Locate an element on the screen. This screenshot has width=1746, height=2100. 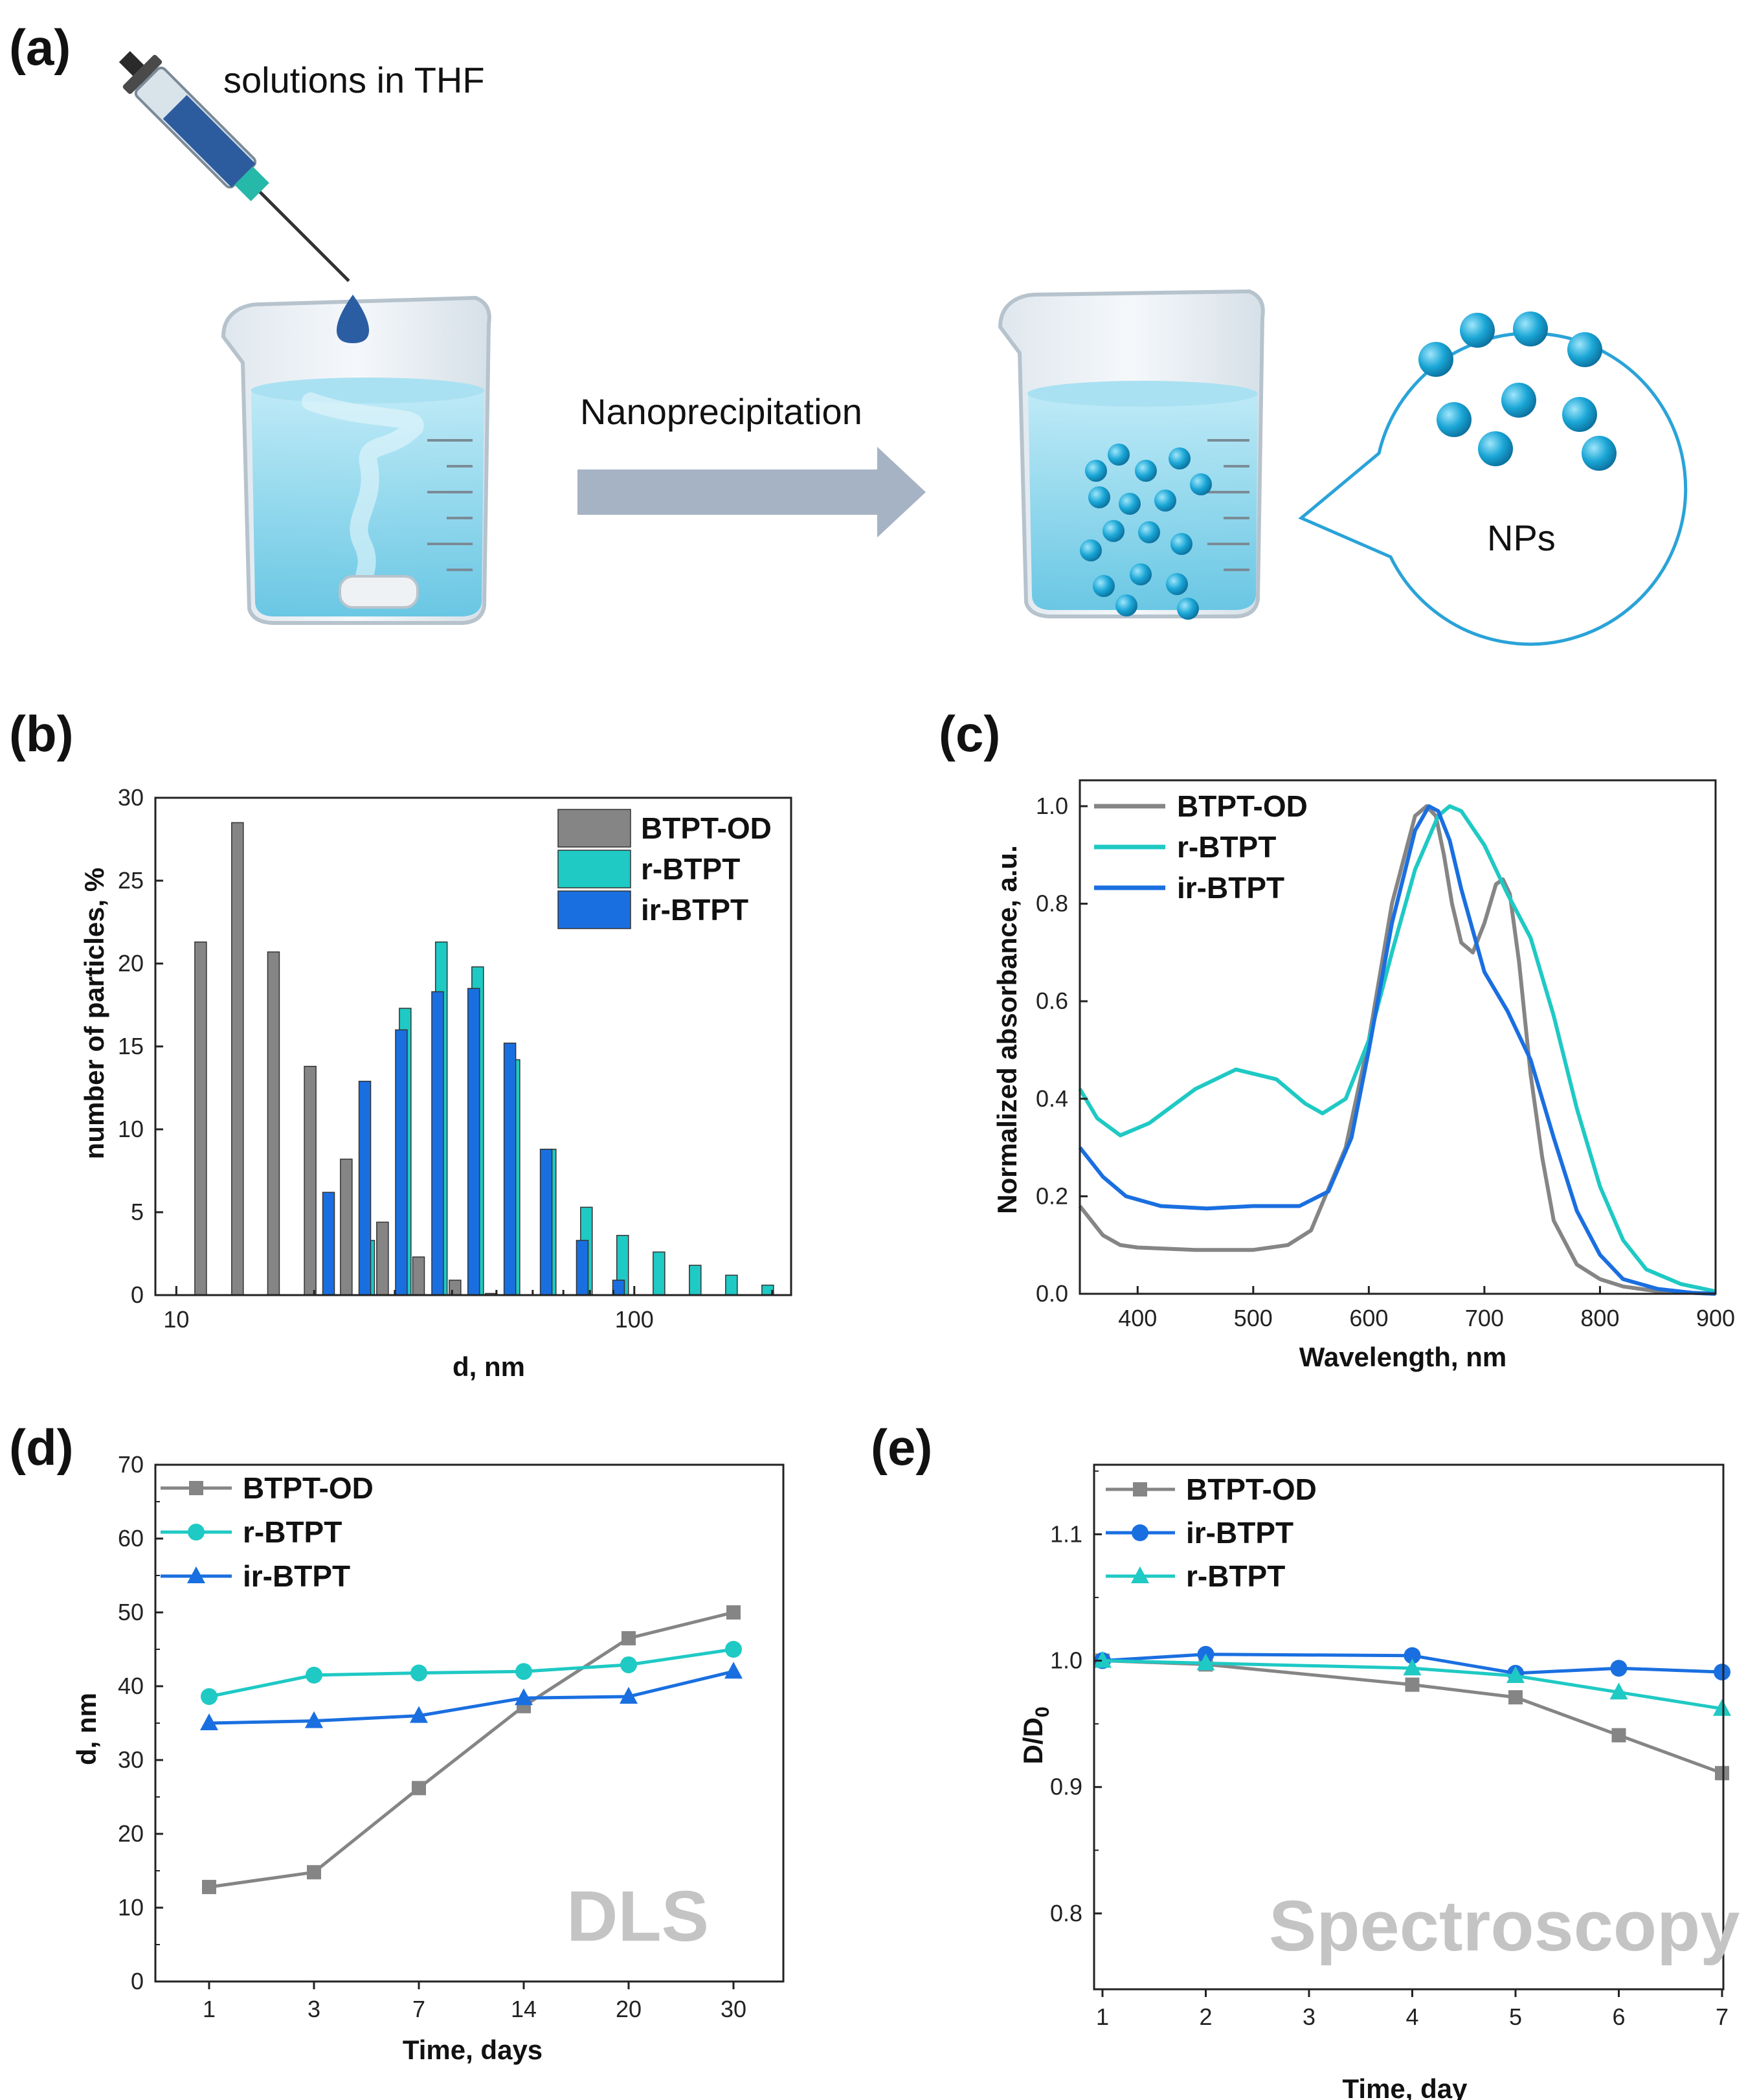
chart-d-ytick-label: 0 is located at coordinates (137, 1981).